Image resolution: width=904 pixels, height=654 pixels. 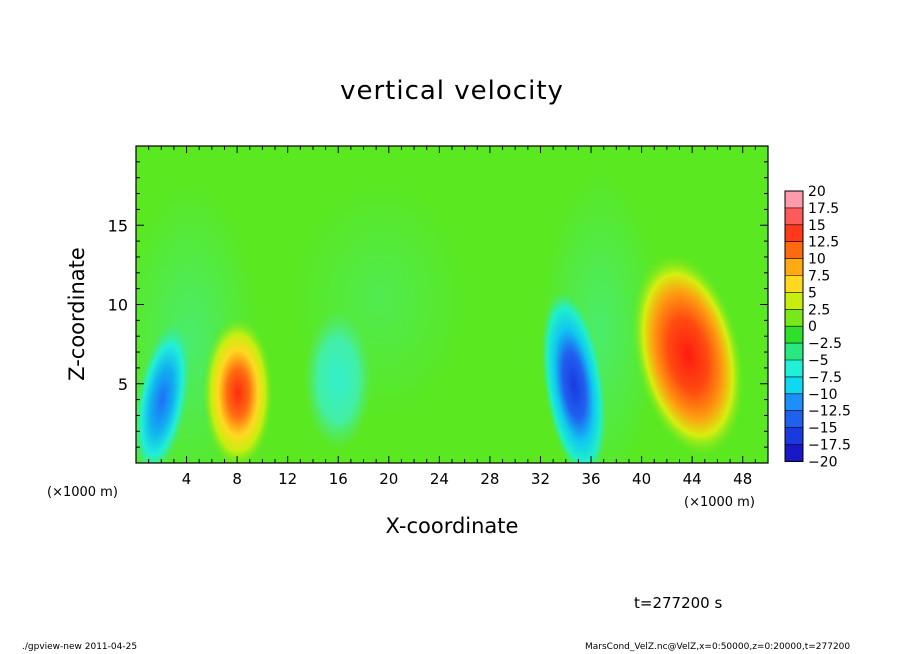 I want to click on colorbar-level-label: 10, so click(x=817, y=260).